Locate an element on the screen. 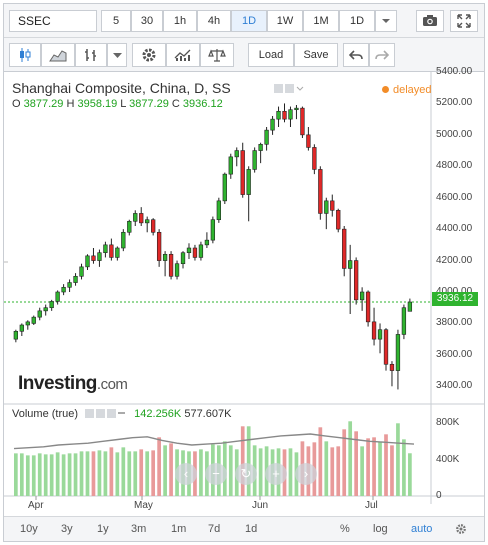  top-toolbar: SSEC 5 30 1h 4h 1D 1W 1M 1D is located at coordinates (244, 21).